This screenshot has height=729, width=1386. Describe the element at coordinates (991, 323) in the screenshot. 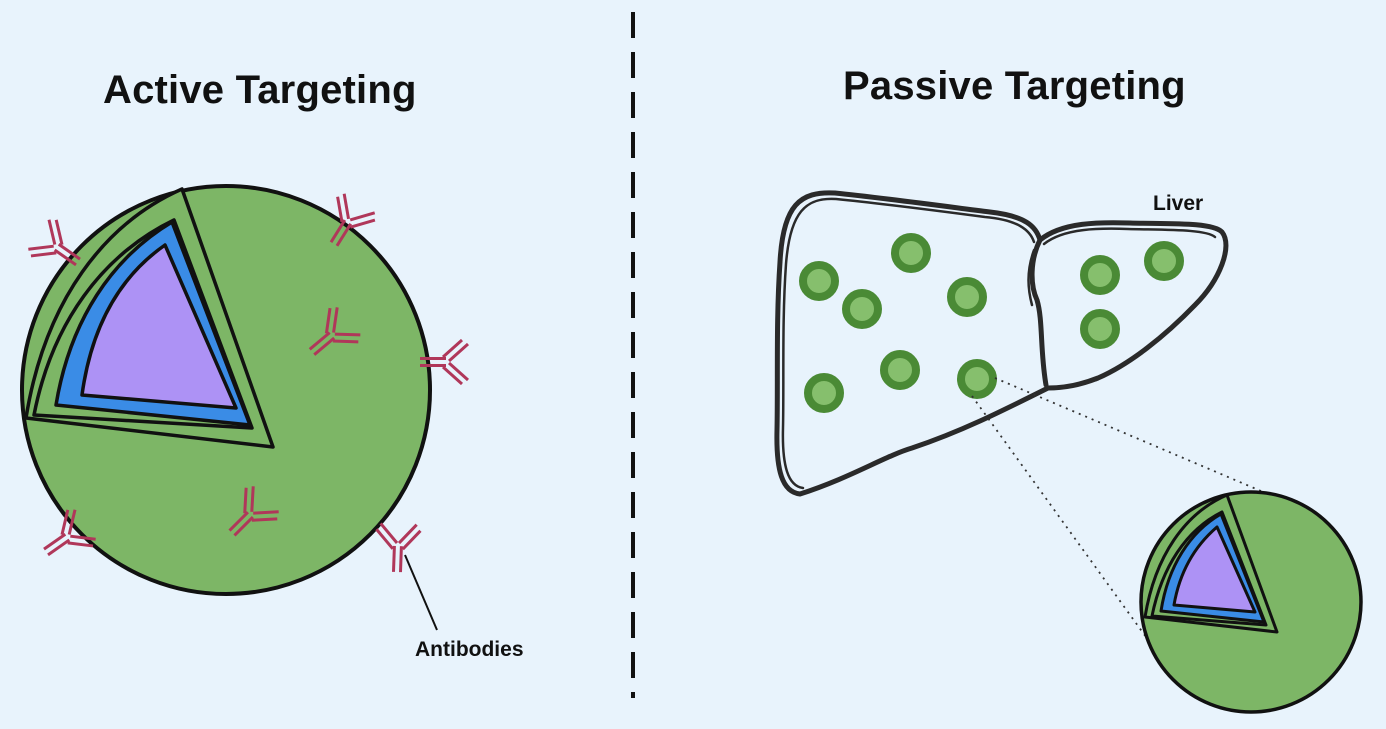

I see `liver-nanoparticles` at that location.